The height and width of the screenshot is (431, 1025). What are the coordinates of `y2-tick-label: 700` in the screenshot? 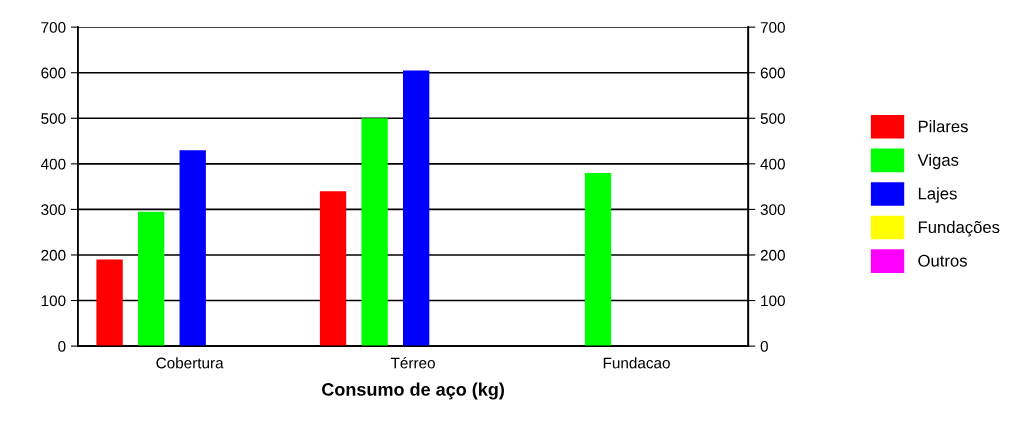 It's located at (772, 27).